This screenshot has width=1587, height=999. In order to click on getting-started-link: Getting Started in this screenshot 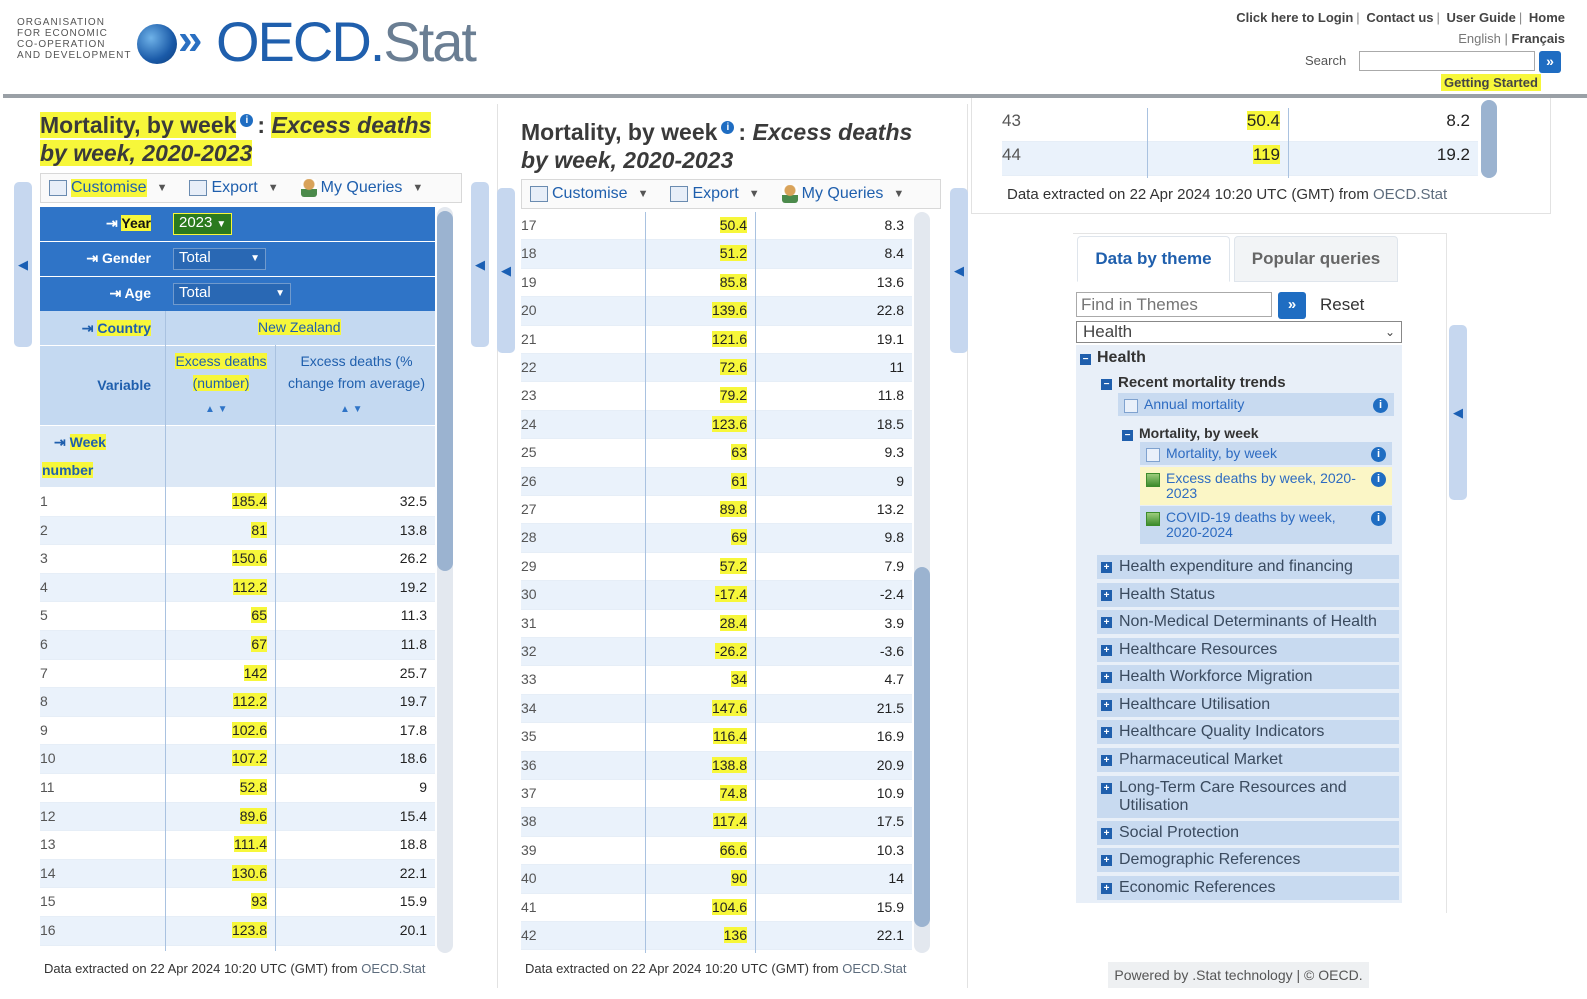, I will do `click(1491, 82)`.